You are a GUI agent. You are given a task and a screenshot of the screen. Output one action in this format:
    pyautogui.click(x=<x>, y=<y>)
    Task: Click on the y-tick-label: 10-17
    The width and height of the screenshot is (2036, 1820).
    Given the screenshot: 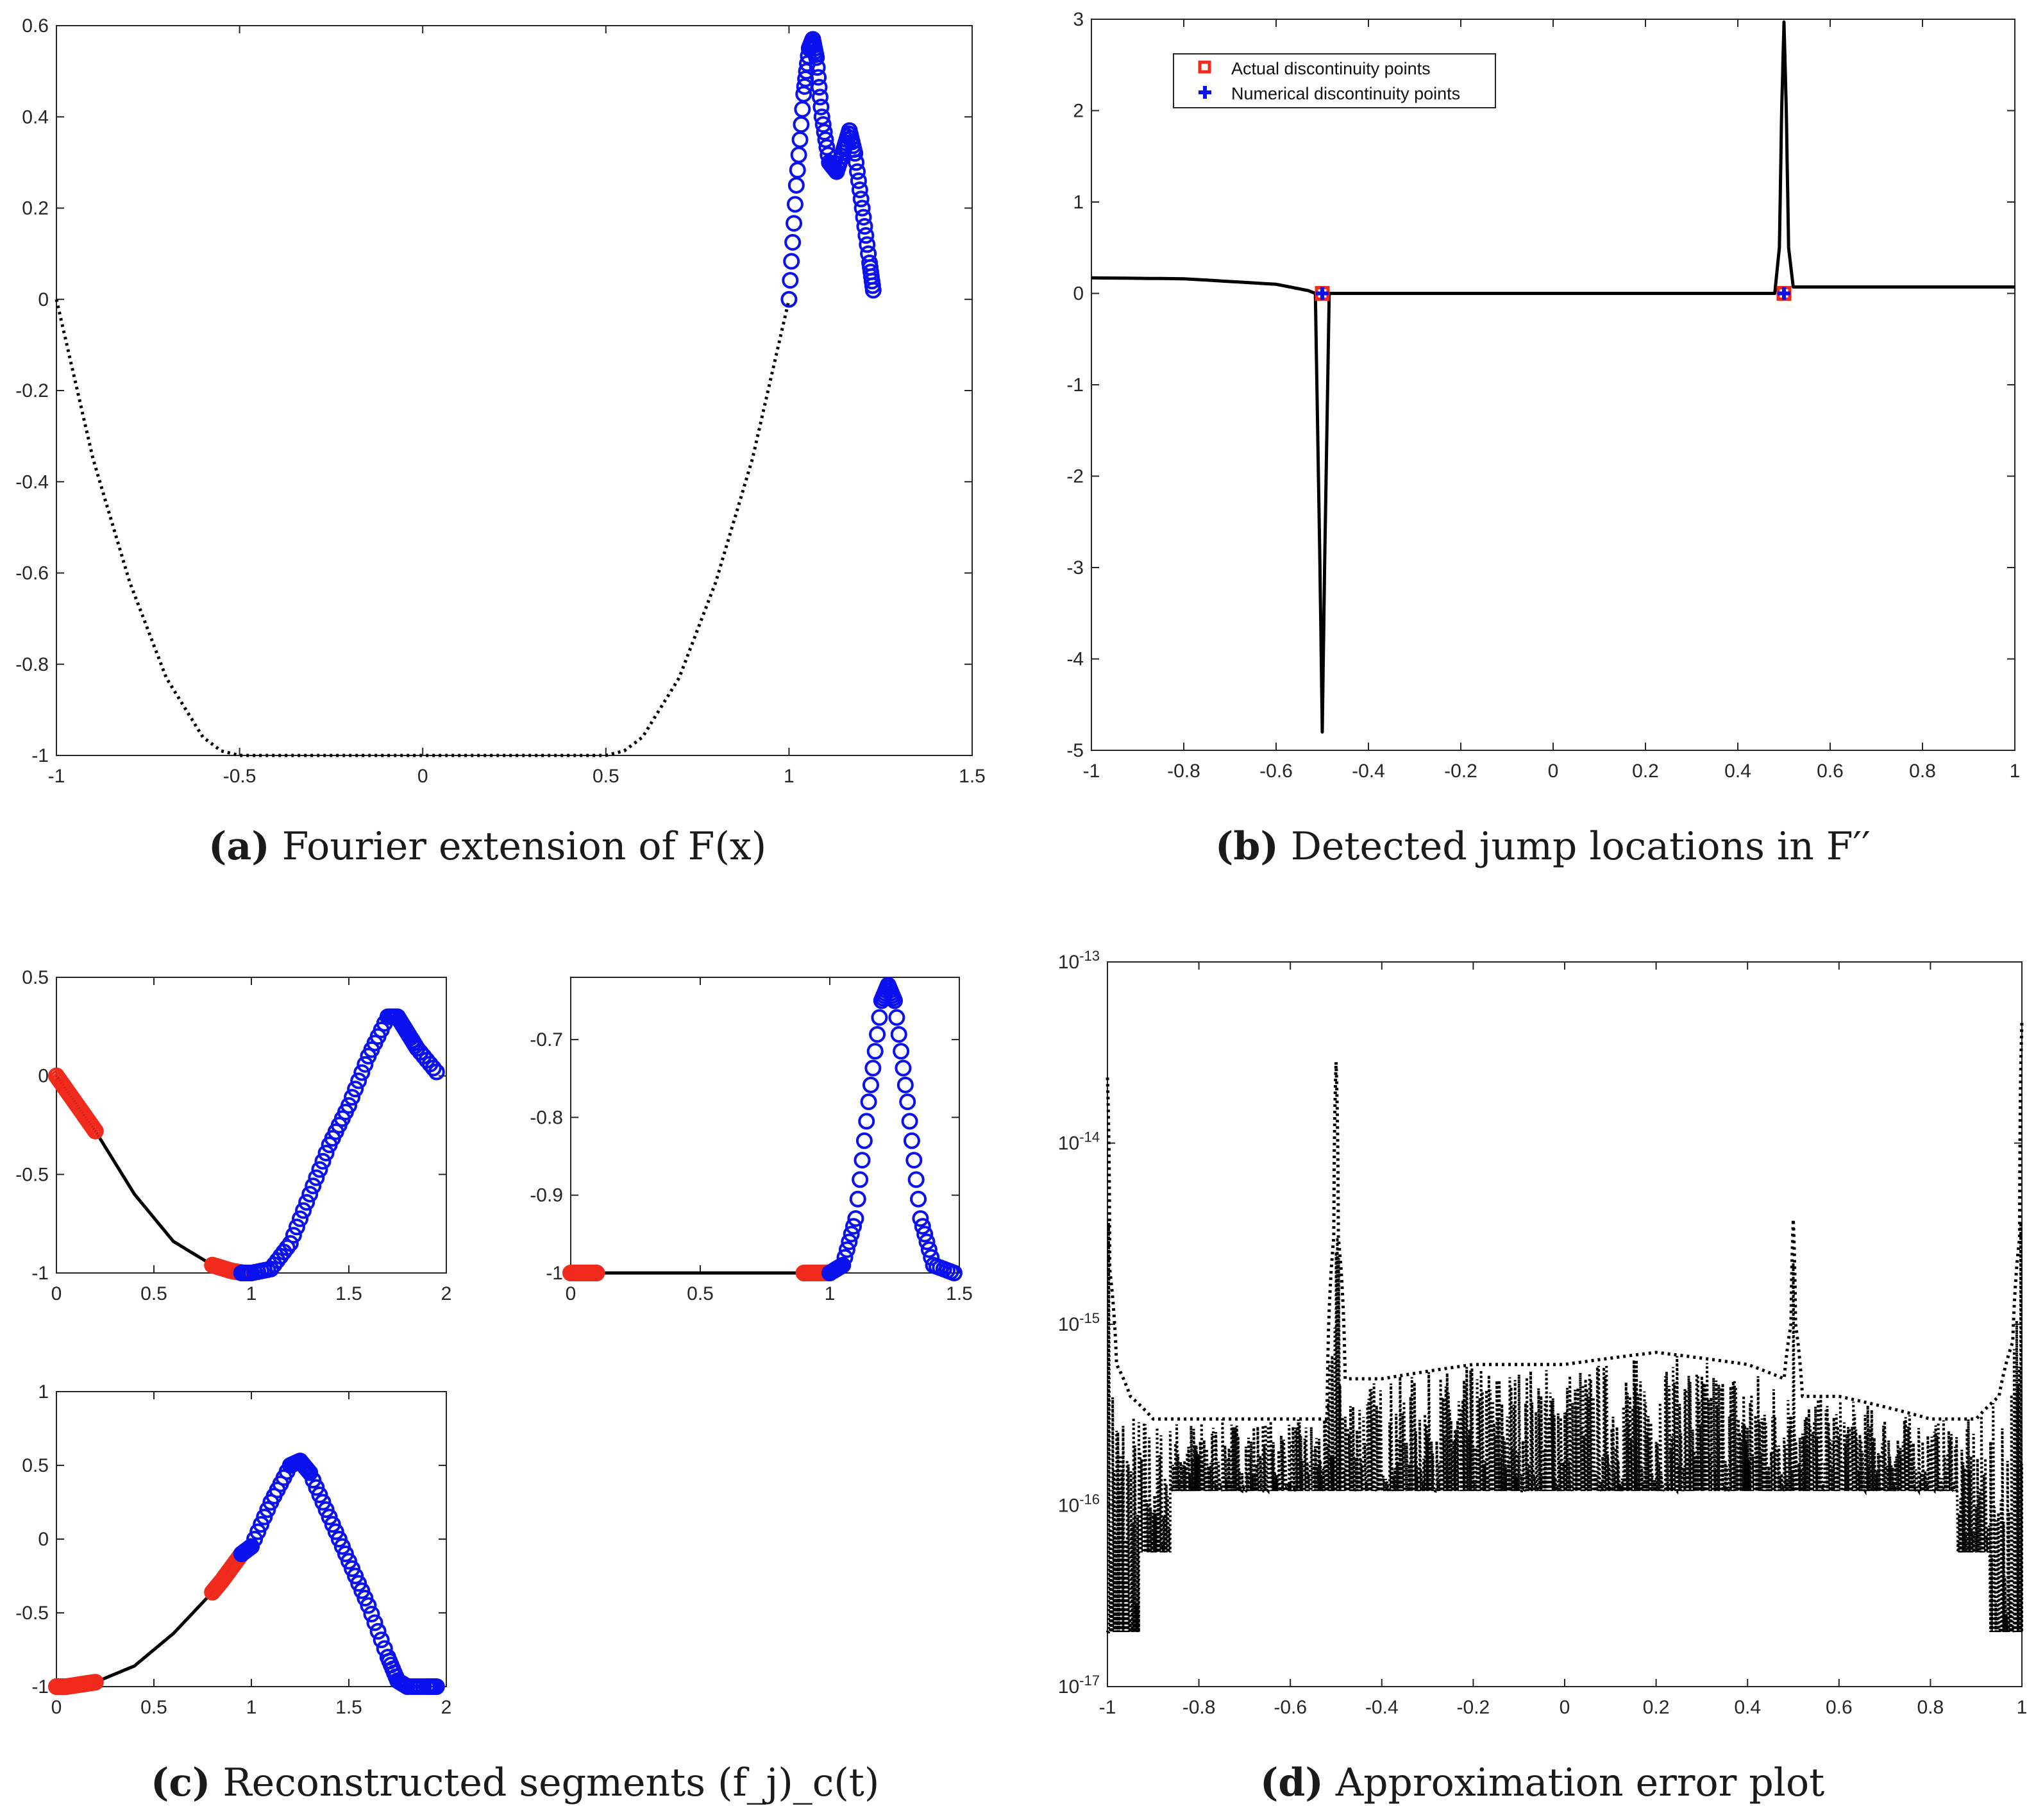 What is the action you would take?
    pyautogui.click(x=1079, y=1686)
    